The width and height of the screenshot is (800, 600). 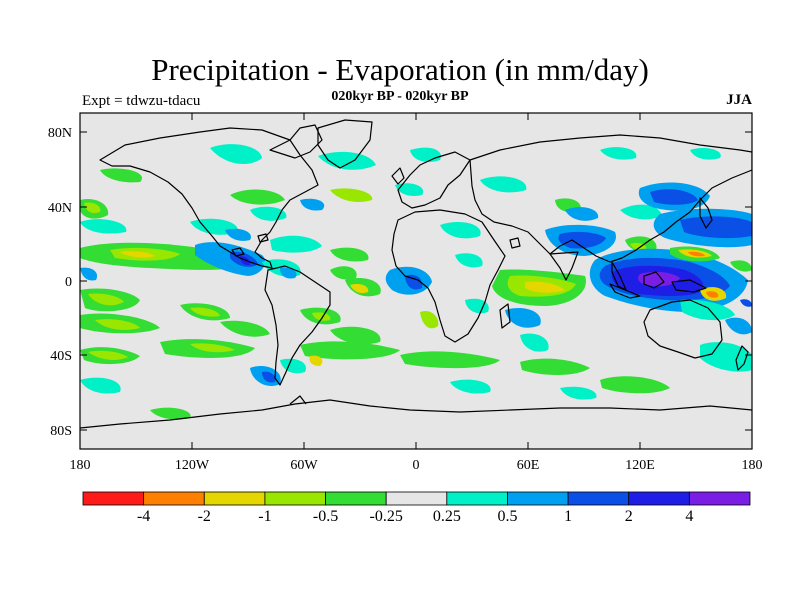 What do you see at coordinates (689, 516) in the screenshot?
I see `colorbar-label: 4` at bounding box center [689, 516].